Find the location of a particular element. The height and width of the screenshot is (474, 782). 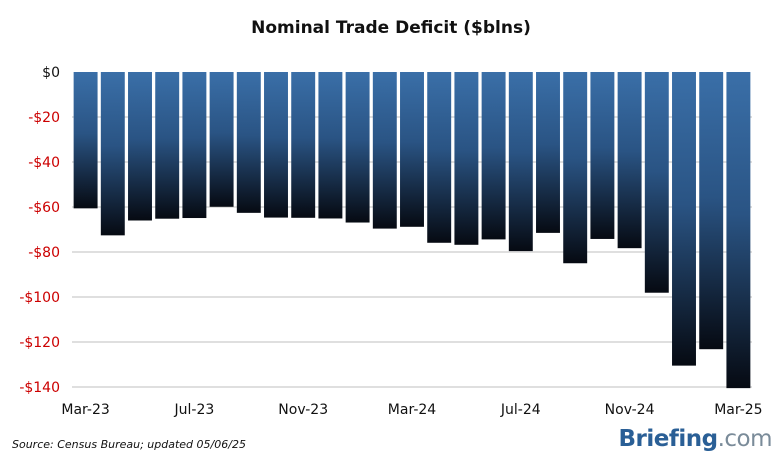

y-tick-label: -$140 is located at coordinates (39, 388).